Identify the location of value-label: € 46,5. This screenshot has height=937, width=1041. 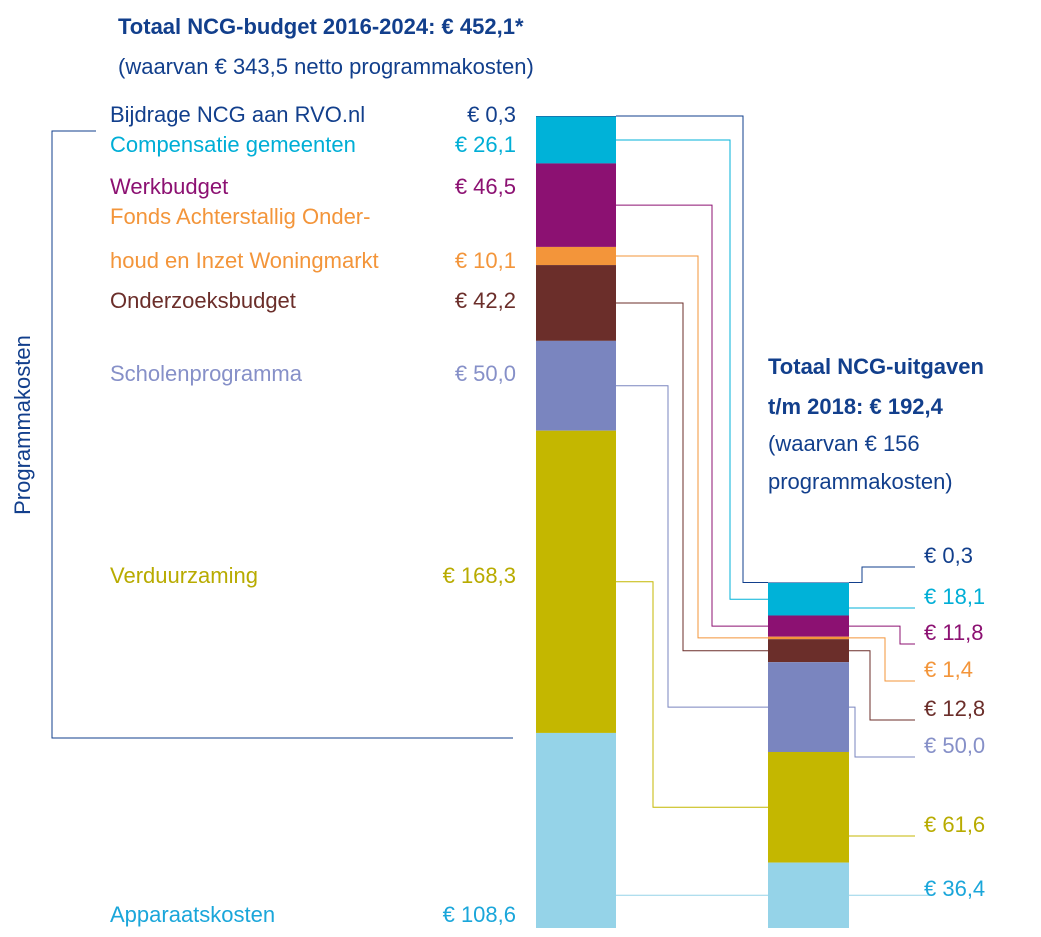
(485, 186).